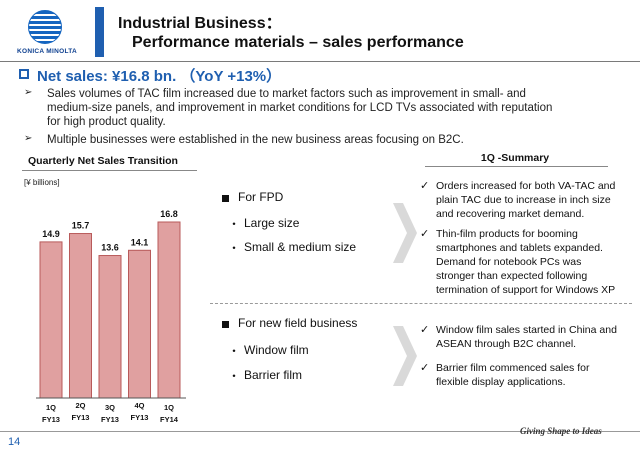  What do you see at coordinates (24, 74) in the screenshot?
I see `checkbox-square-icon` at bounding box center [24, 74].